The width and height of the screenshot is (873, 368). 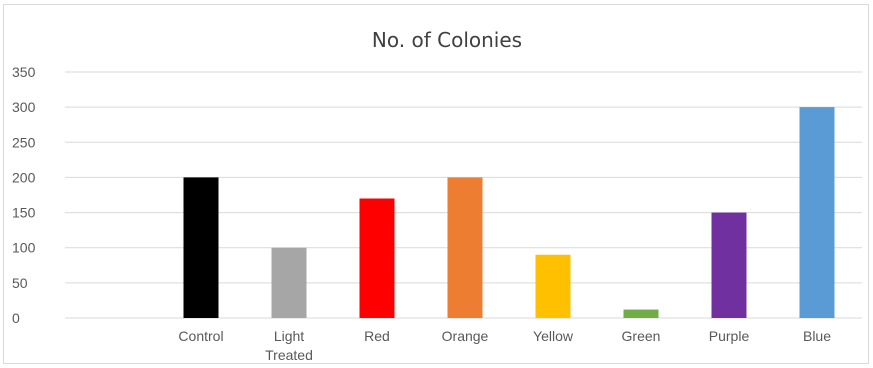 I want to click on x-category-label: Light, so click(x=289, y=336).